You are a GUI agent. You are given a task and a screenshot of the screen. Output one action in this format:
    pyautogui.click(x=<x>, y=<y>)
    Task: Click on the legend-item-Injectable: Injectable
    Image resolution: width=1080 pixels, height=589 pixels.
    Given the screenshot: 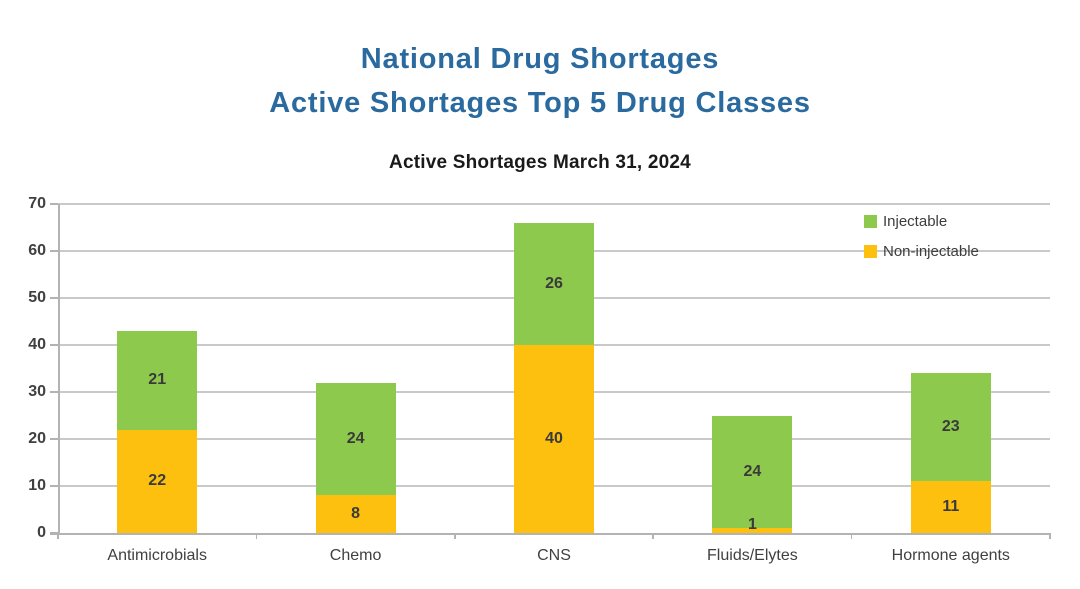 What is the action you would take?
    pyautogui.click(x=921, y=221)
    